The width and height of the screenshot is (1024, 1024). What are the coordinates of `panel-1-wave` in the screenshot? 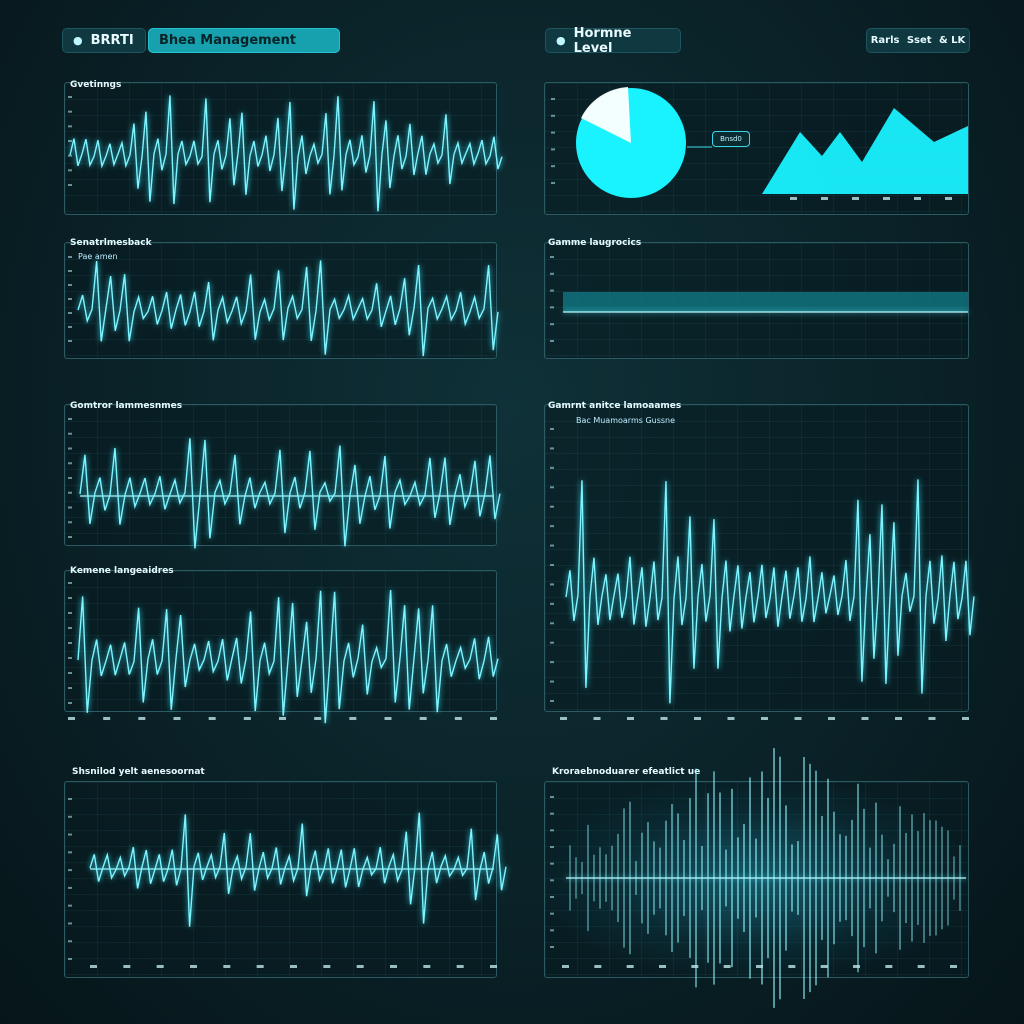 It's located at (286, 153).